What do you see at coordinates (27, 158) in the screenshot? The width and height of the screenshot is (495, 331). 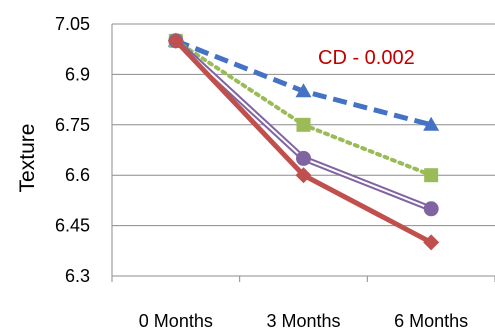 I see `y-axis-title: Texture` at bounding box center [27, 158].